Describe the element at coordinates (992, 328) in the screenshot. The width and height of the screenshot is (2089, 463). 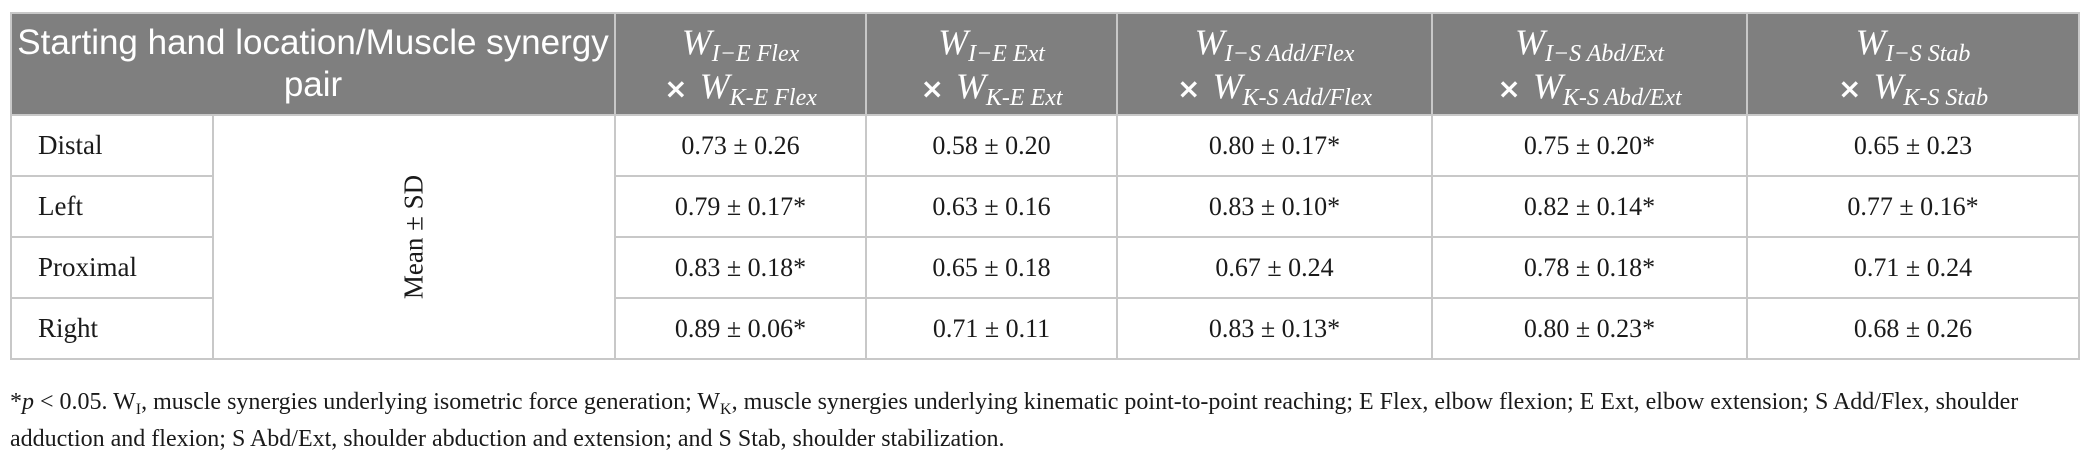
I see `value-cell: 0.71 ± 0.11` at that location.